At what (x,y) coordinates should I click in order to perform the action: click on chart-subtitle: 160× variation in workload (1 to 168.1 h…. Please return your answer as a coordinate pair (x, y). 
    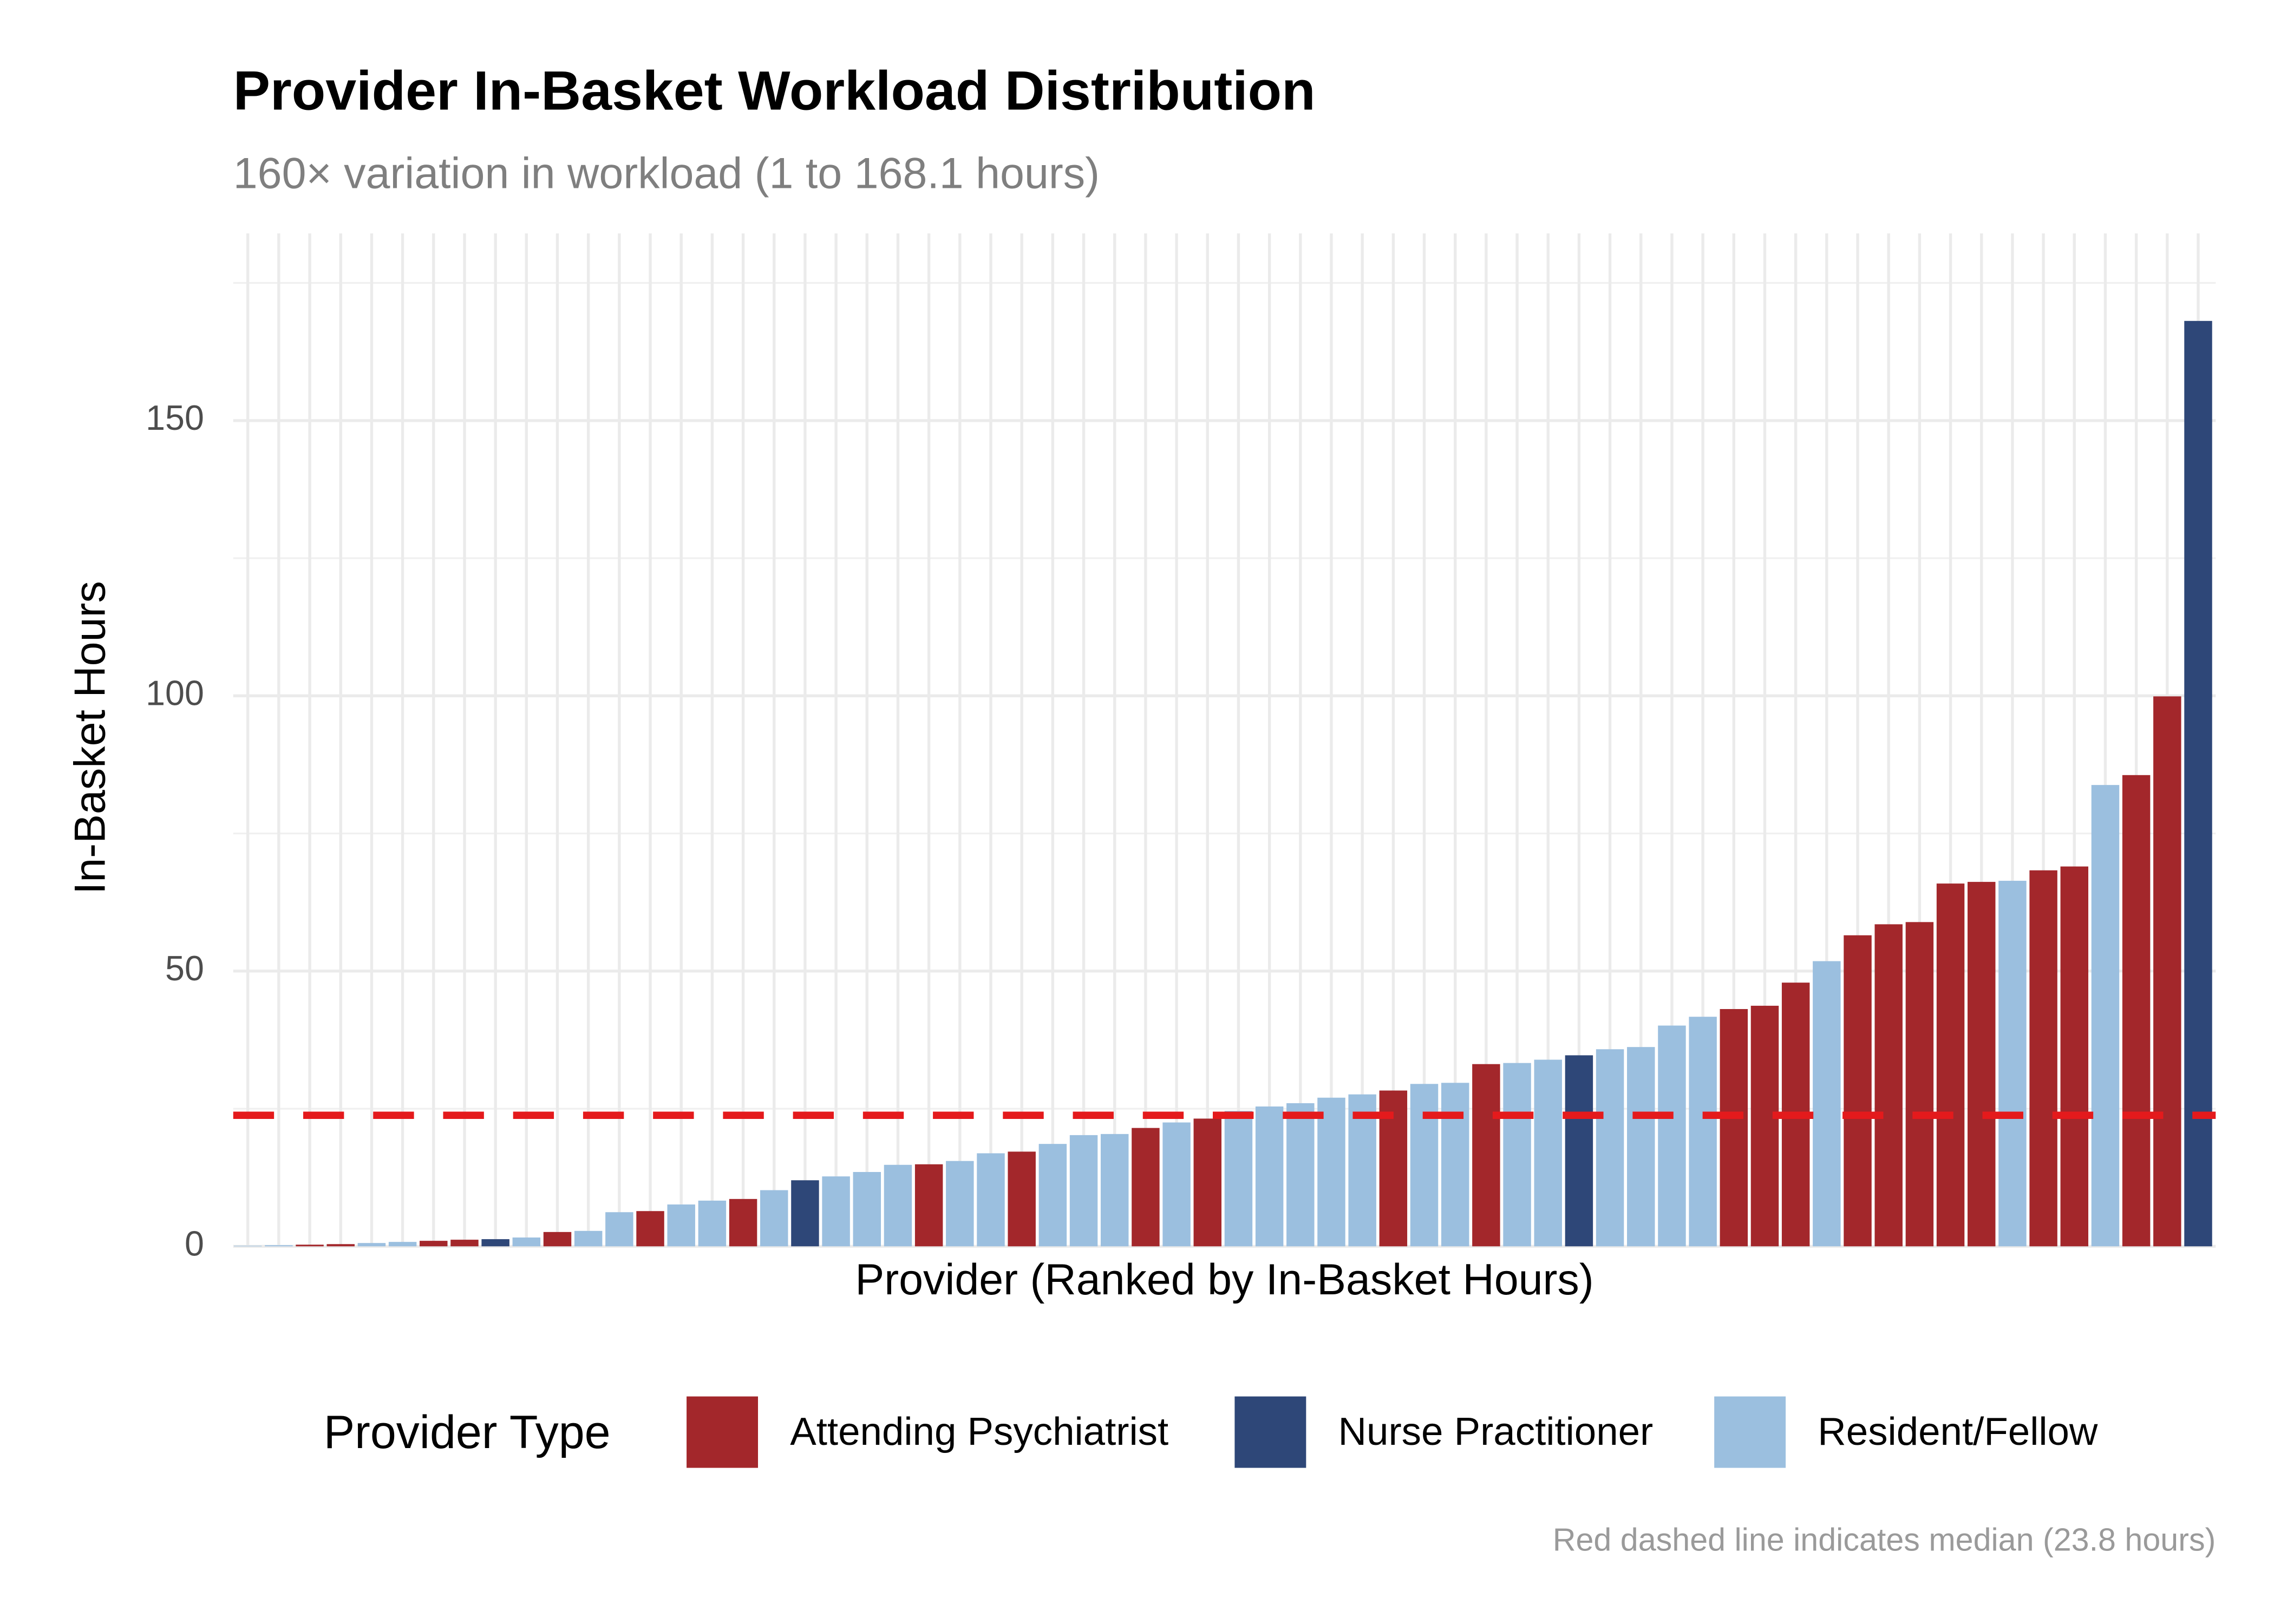
    Looking at the image, I should click on (667, 173).